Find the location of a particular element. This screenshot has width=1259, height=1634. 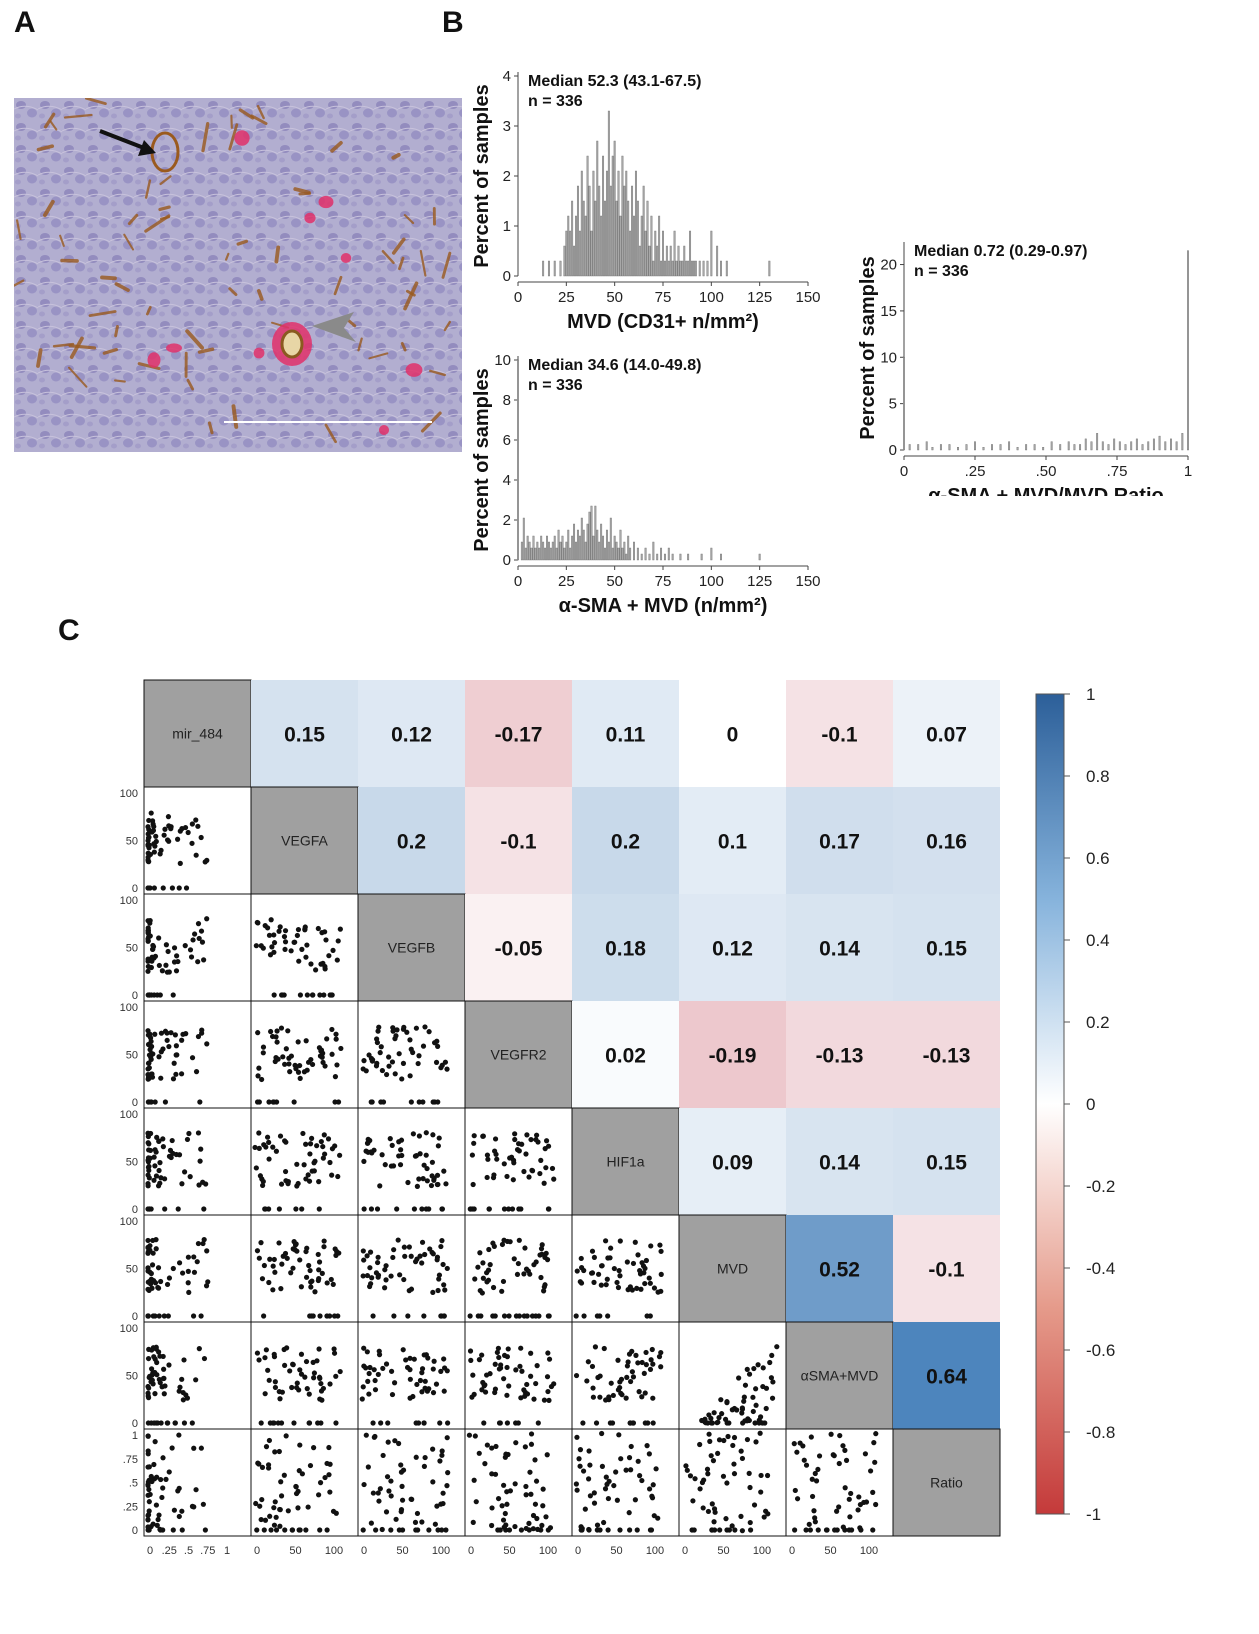

col-axis-tick-label: 100 is located at coordinates (869, 1551).